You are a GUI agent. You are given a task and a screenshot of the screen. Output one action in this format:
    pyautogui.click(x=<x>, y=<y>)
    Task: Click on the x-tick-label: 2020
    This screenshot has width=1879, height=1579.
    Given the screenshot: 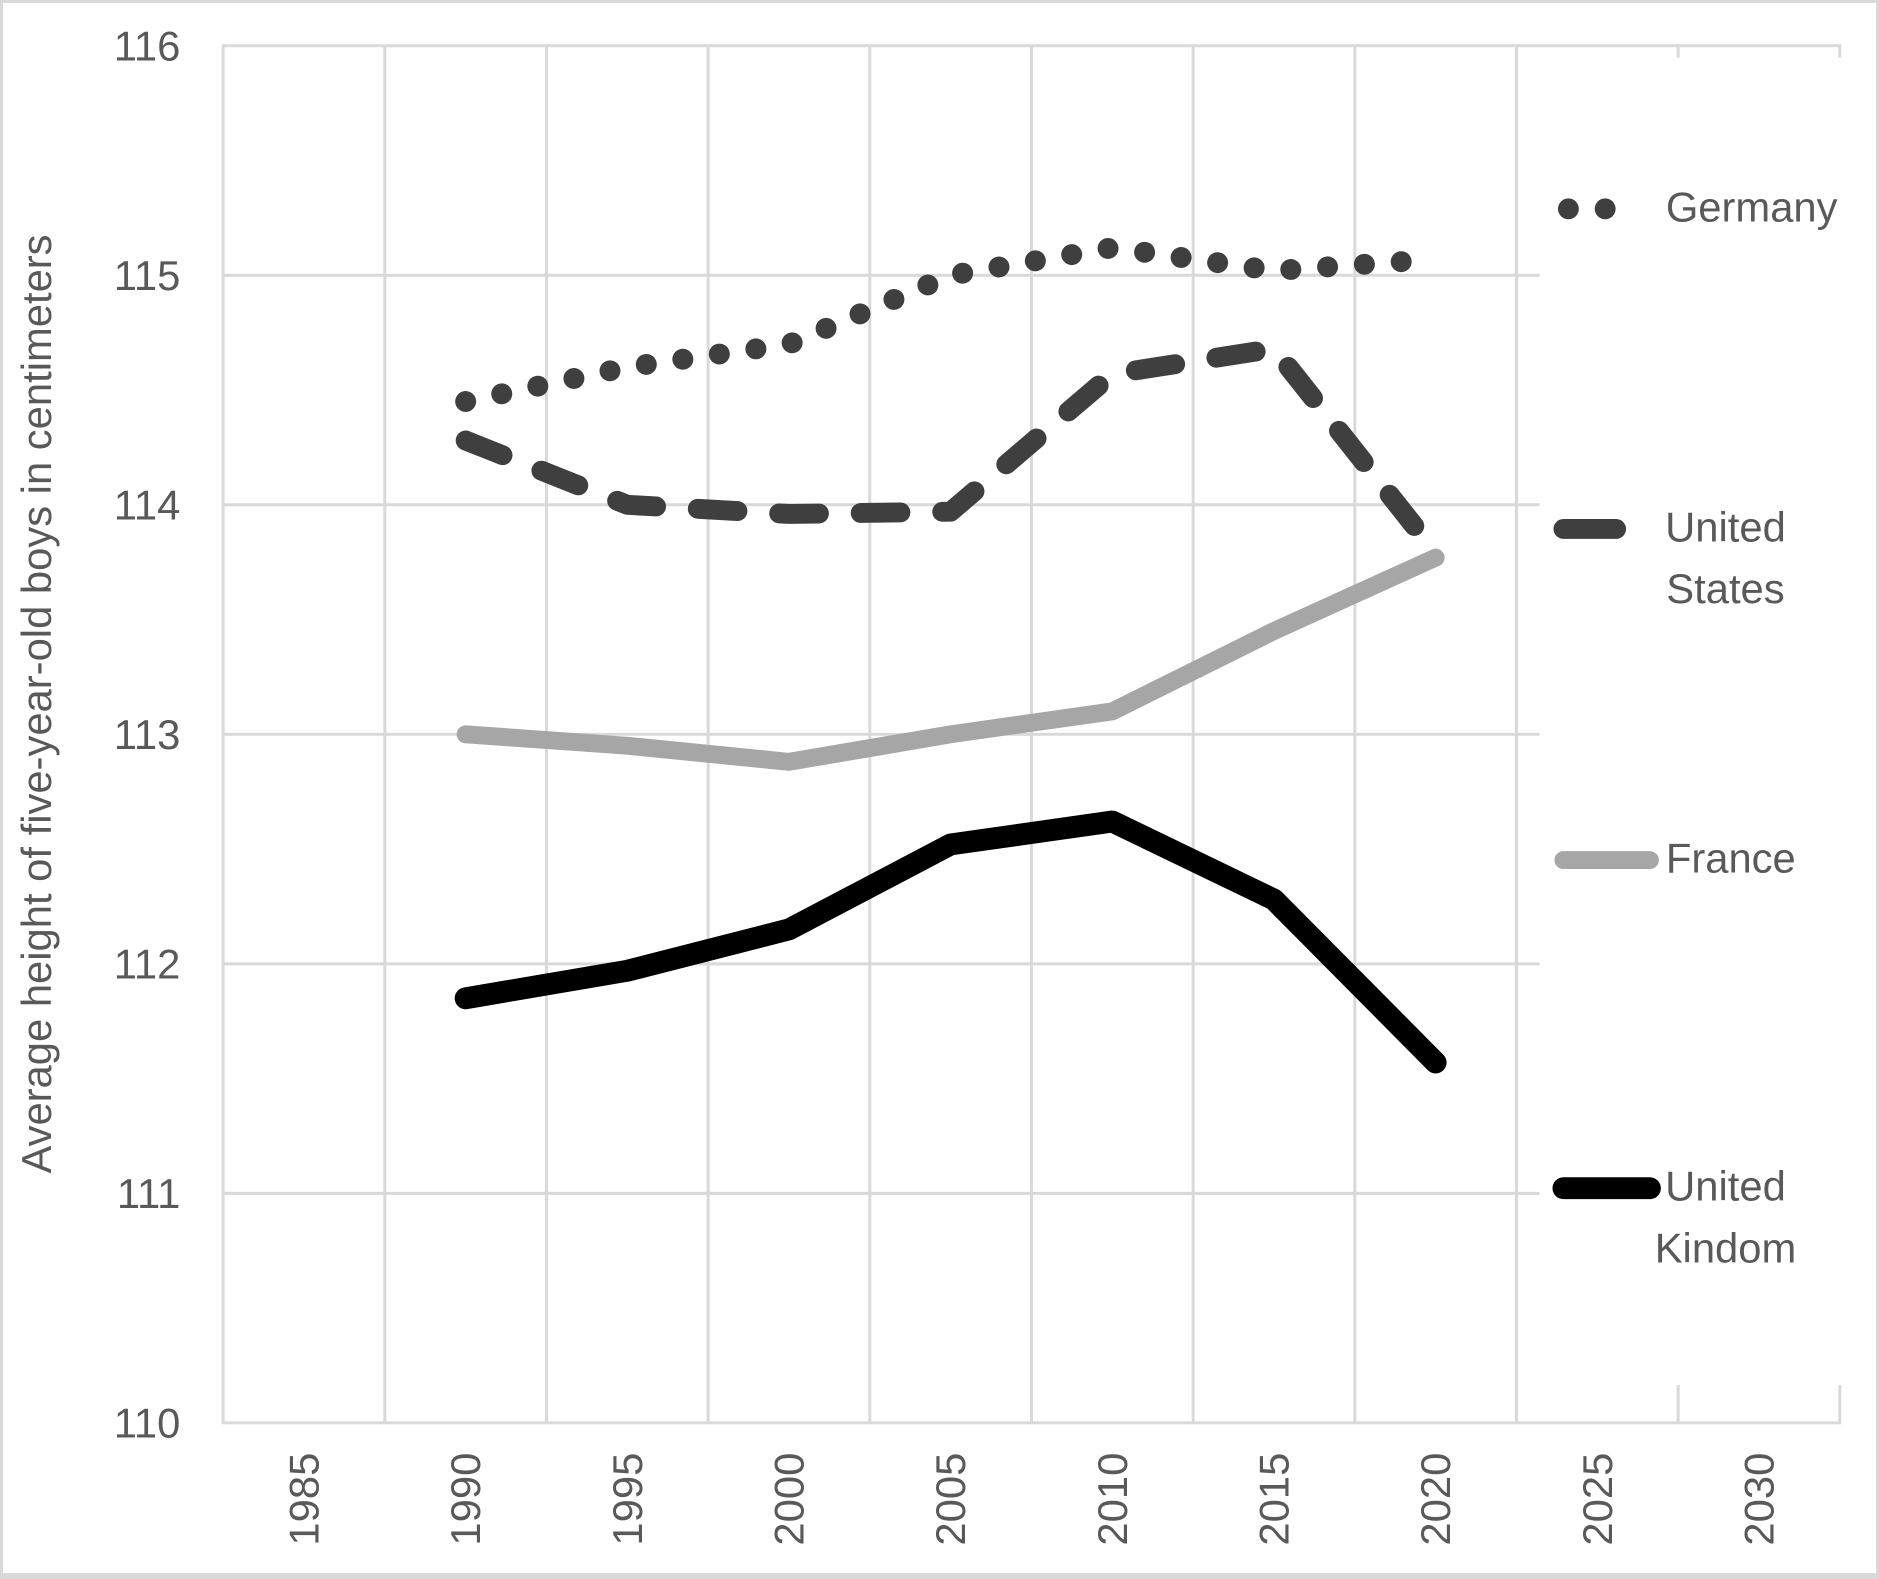 What is the action you would take?
    pyautogui.click(x=1435, y=1499)
    